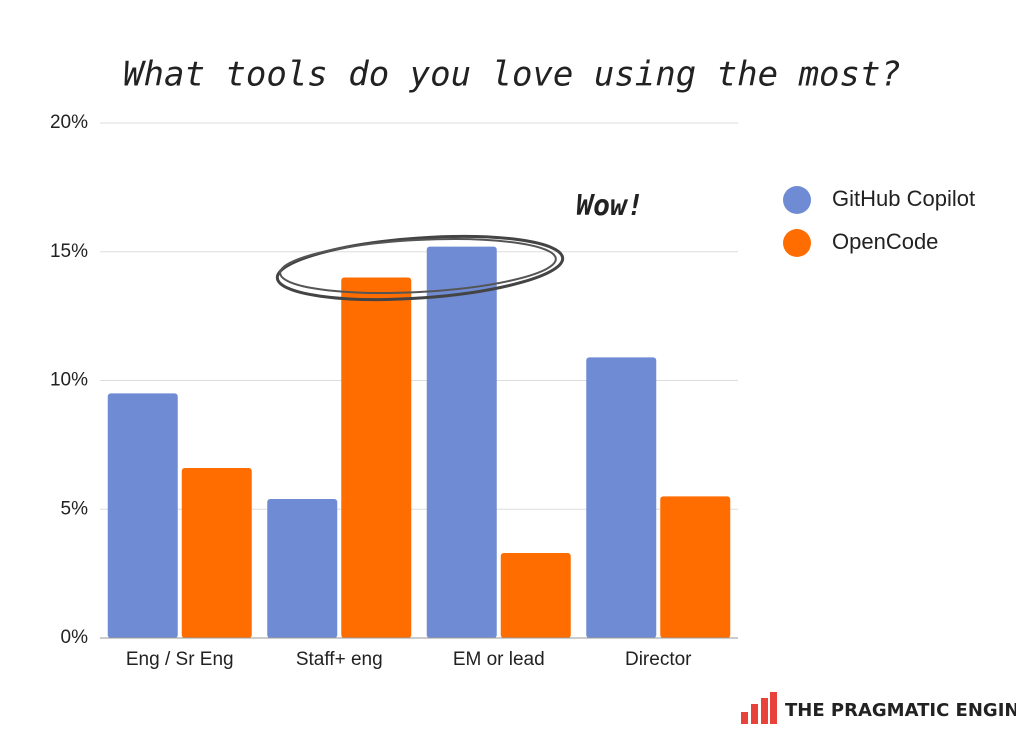 This screenshot has width=1016, height=748. Describe the element at coordinates (75, 508) in the screenshot. I see `y-tick-label: 5%` at that location.